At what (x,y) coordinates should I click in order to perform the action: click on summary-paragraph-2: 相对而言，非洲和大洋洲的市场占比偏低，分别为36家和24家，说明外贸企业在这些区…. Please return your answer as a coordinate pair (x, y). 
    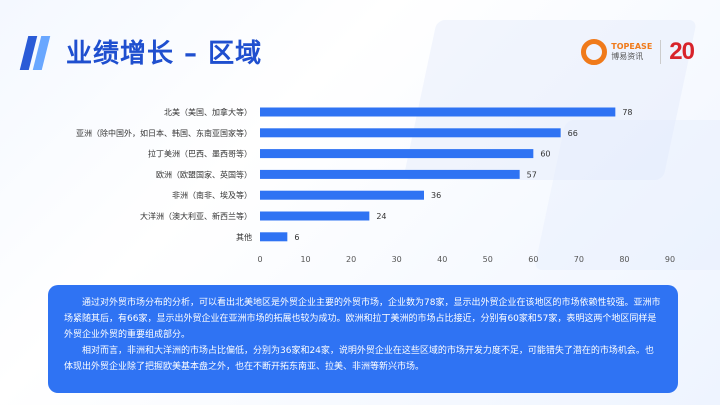
    Looking at the image, I should click on (359, 359).